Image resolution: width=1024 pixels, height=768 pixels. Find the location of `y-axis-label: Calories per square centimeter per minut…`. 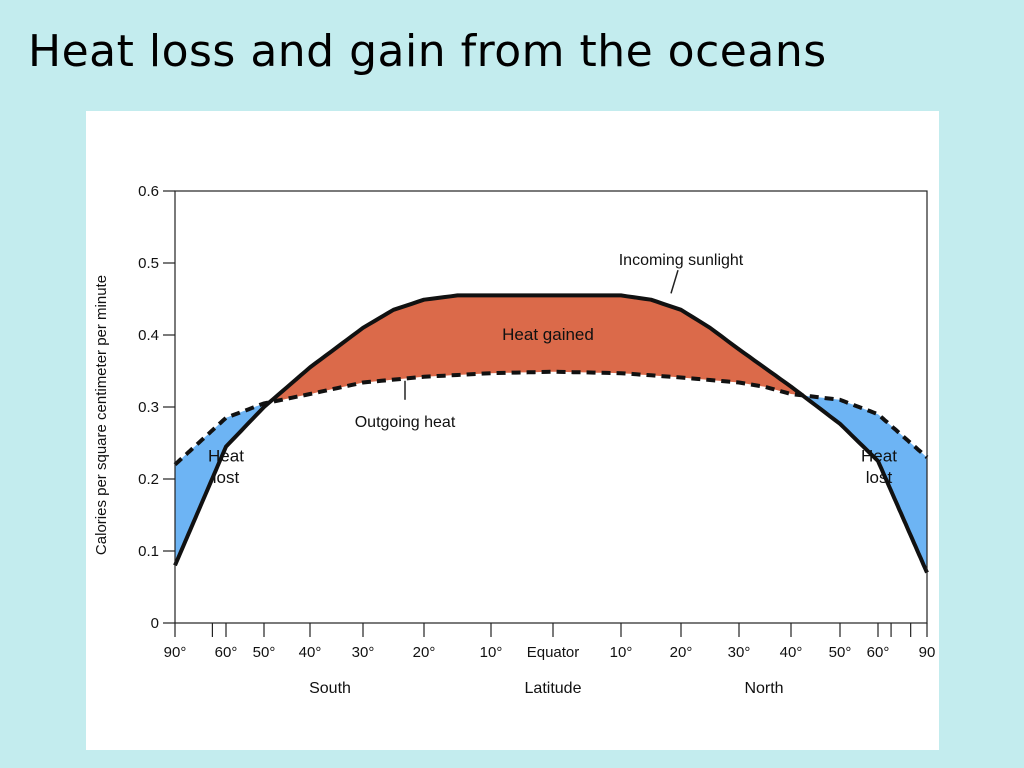

y-axis-label: Calories per square centimeter per minut… is located at coordinates (101, 415).